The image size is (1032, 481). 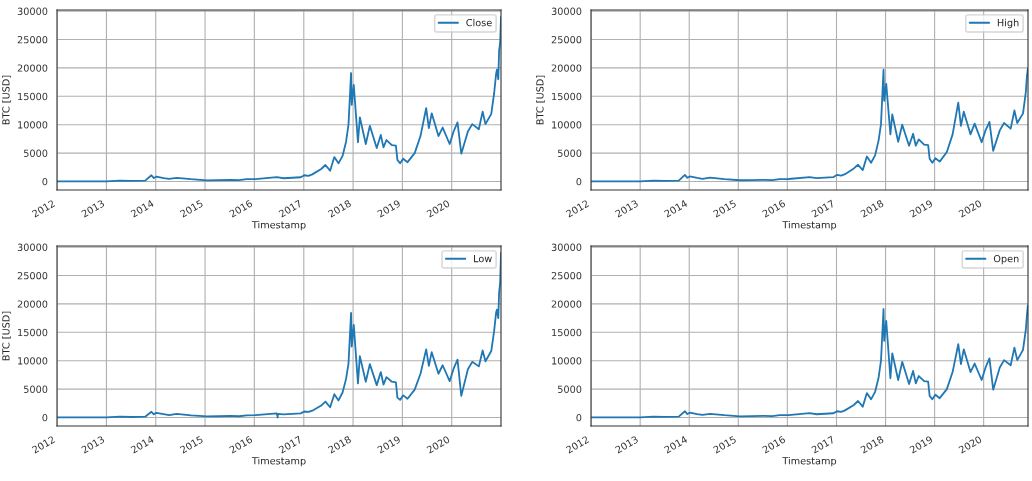 I want to click on legend-label: High, so click(x=1008, y=23).